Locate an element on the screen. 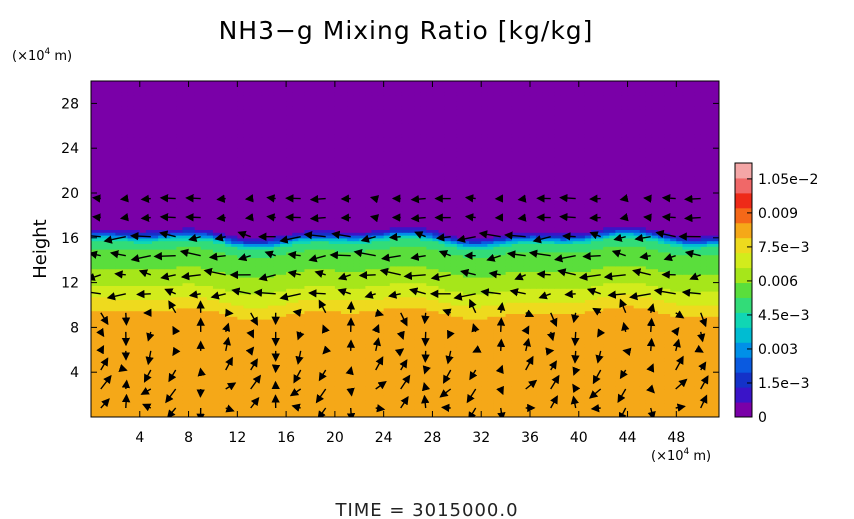 The width and height of the screenshot is (854, 519). y-unit-prefix: (×10 is located at coordinates (28, 56).